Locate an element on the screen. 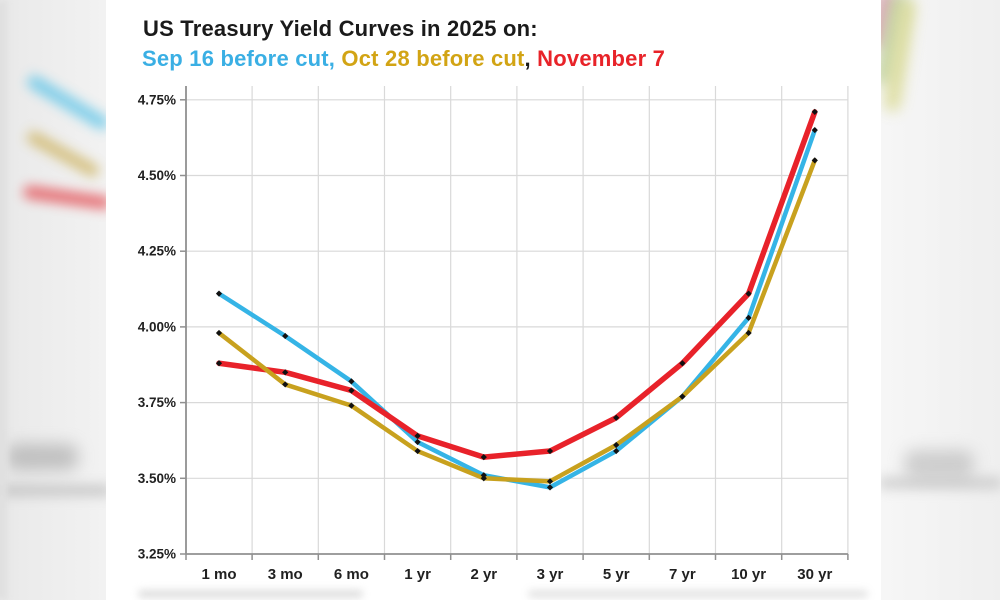 Image resolution: width=1000 pixels, height=600 pixels. x-axis-label: 30 yr is located at coordinates (814, 574).